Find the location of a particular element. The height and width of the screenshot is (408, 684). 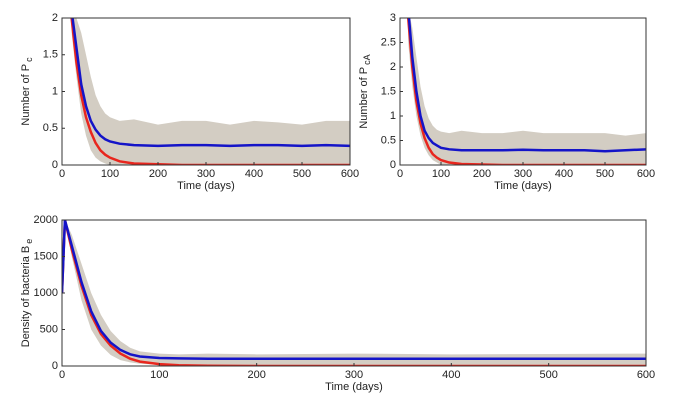

y-tick-label: 1000 is located at coordinates (46, 293).